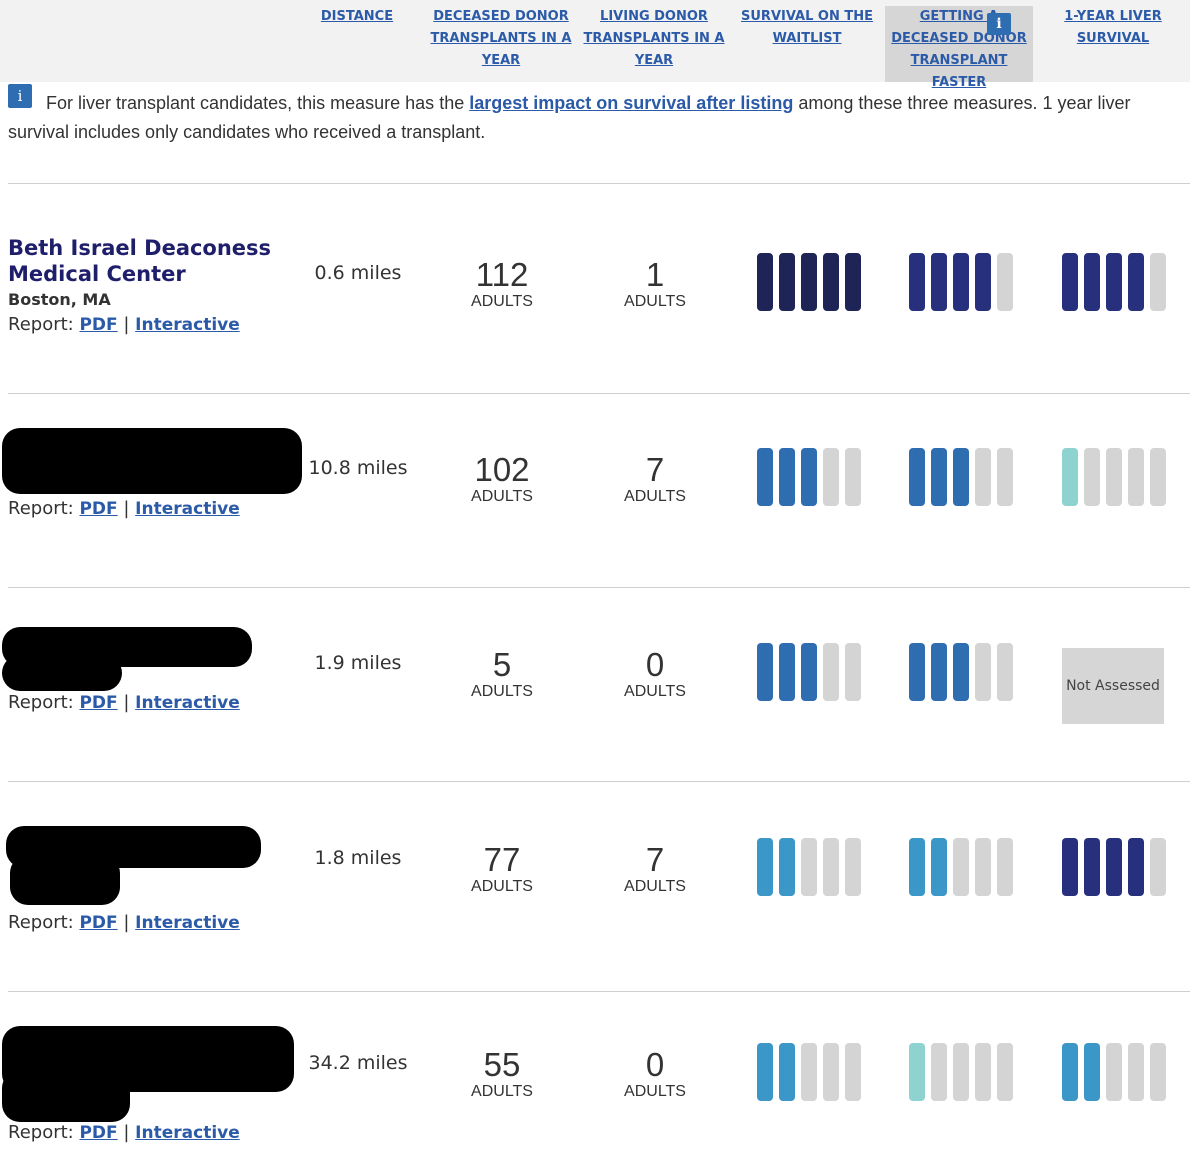 The height and width of the screenshot is (1152, 1200). I want to click on center-name-line: Beth Israel Deaconess, so click(140, 248).